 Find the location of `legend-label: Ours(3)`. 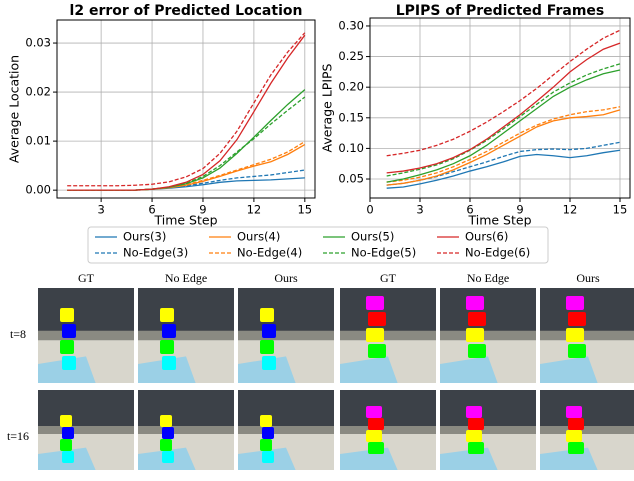

legend-label: Ours(3) is located at coordinates (144, 237).